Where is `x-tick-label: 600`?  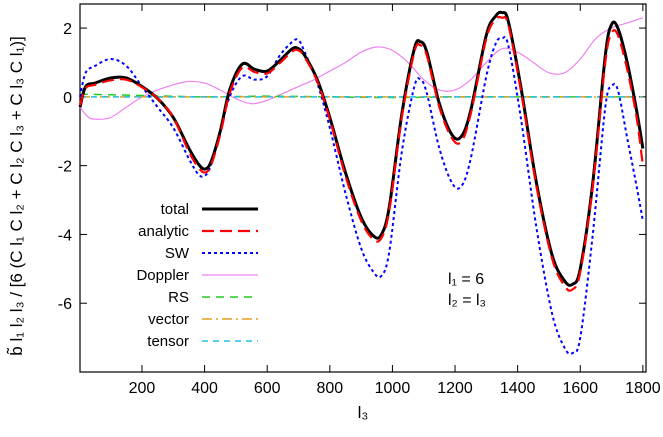 x-tick-label: 600 is located at coordinates (267, 388).